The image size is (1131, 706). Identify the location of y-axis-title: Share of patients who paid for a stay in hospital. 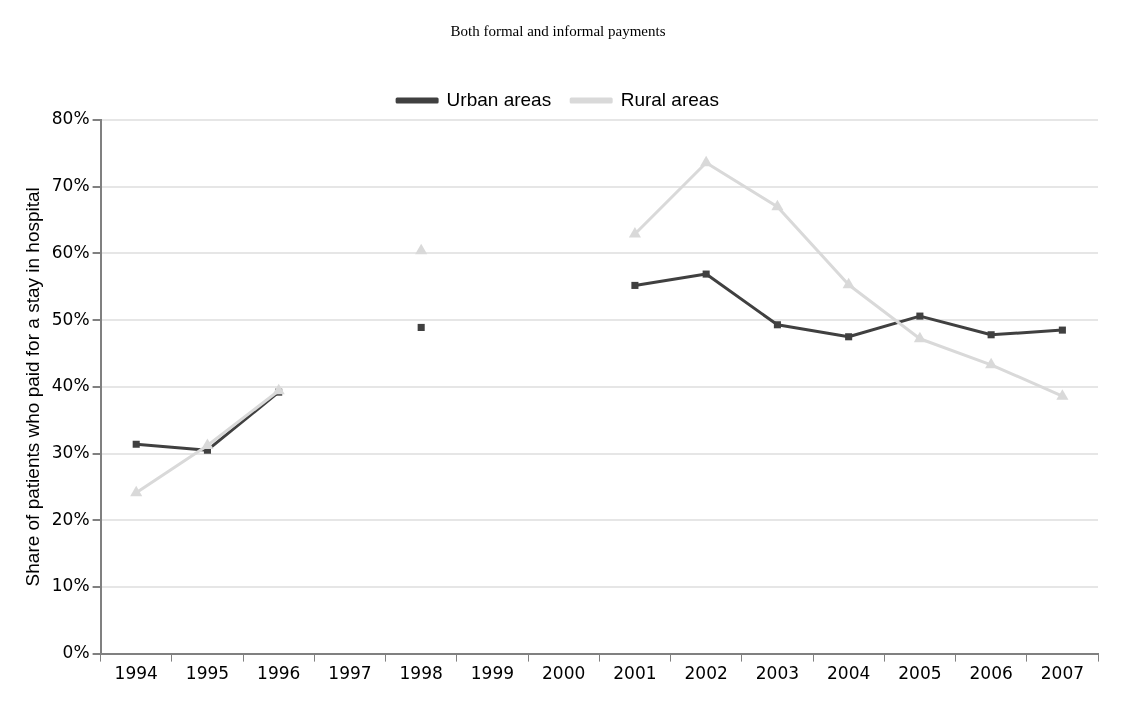
(32, 387).